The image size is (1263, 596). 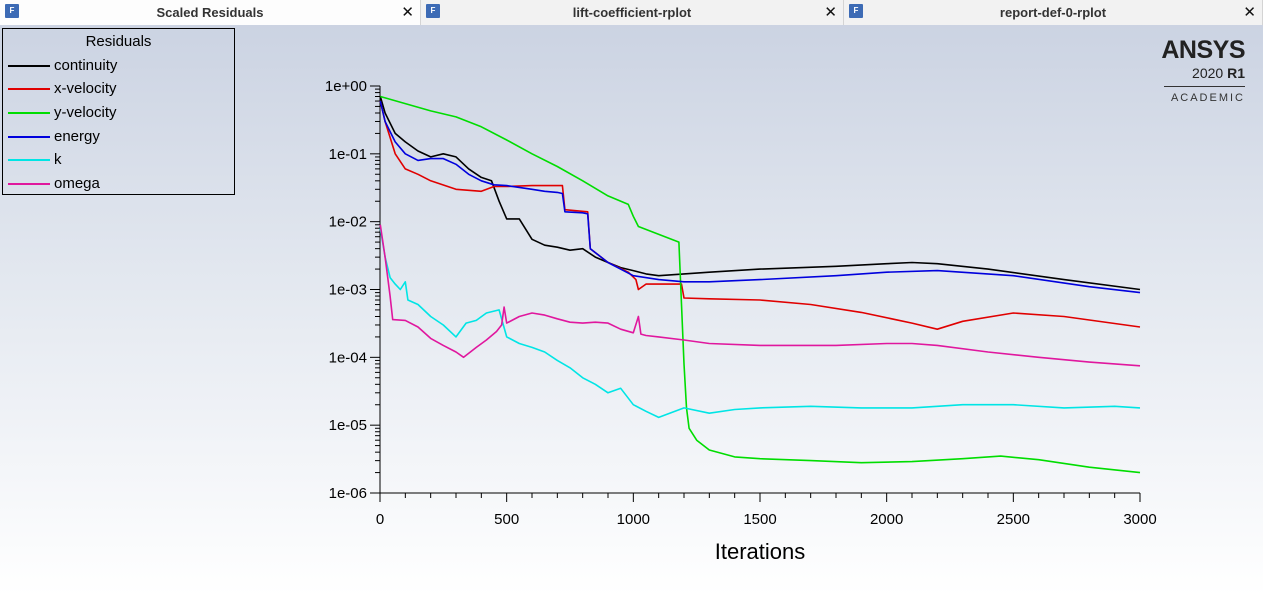 What do you see at coordinates (85, 88) in the screenshot?
I see `legend-label: x-velocity` at bounding box center [85, 88].